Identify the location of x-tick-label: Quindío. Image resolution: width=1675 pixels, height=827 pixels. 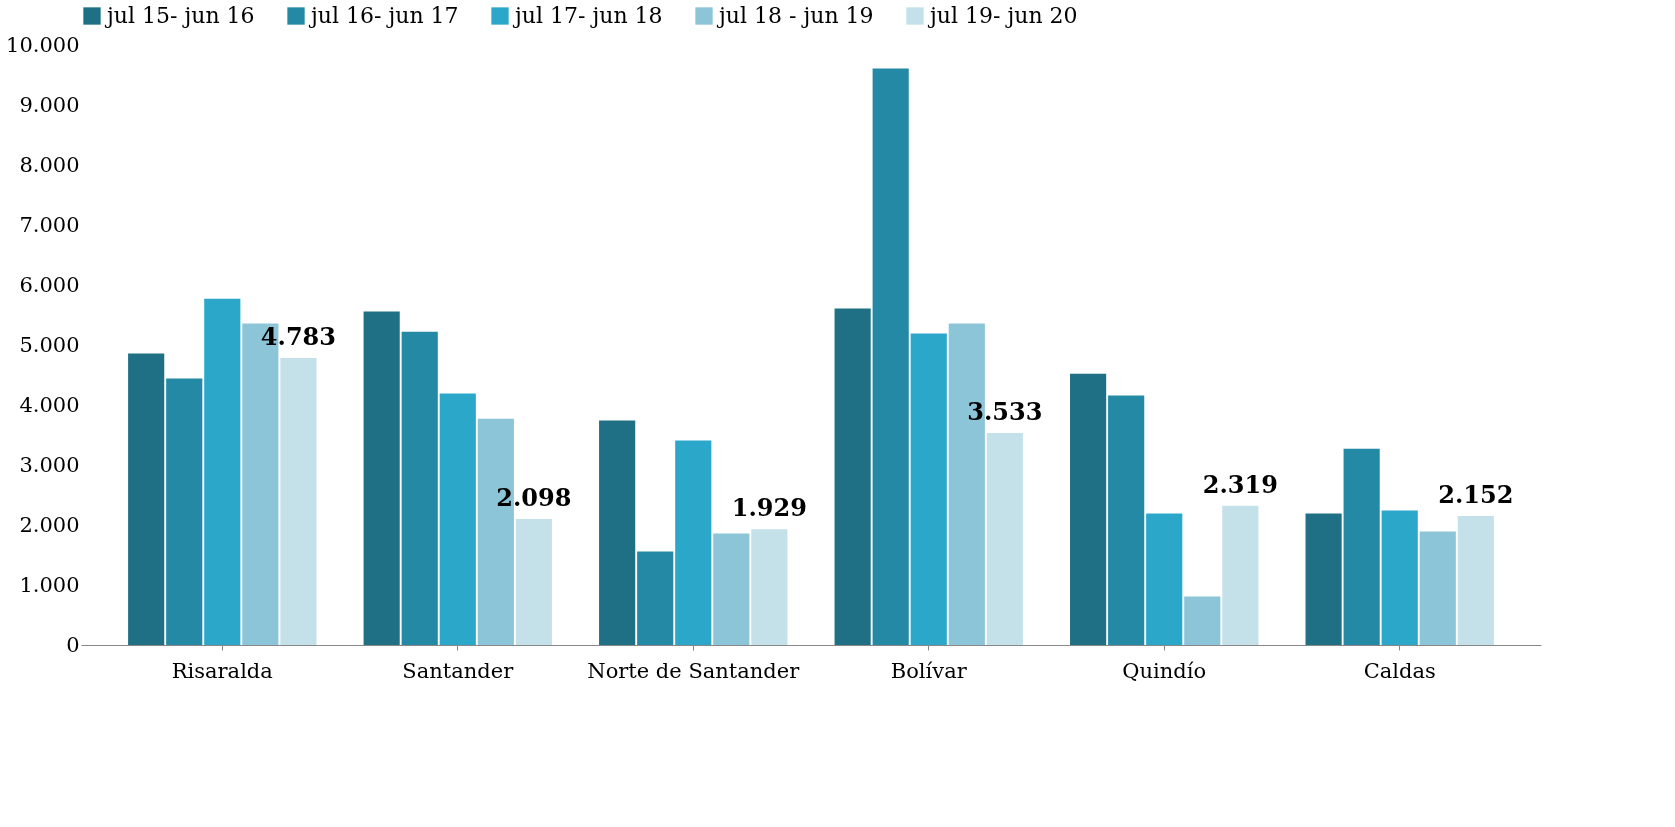
(1164, 670).